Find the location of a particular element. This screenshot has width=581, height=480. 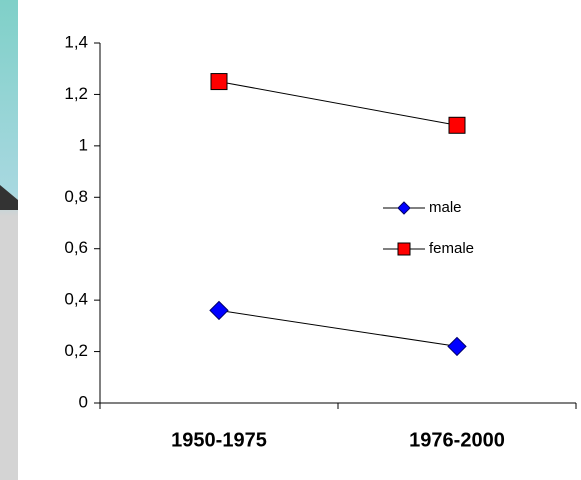

y-tick-label: 0,4 is located at coordinates (76, 299).